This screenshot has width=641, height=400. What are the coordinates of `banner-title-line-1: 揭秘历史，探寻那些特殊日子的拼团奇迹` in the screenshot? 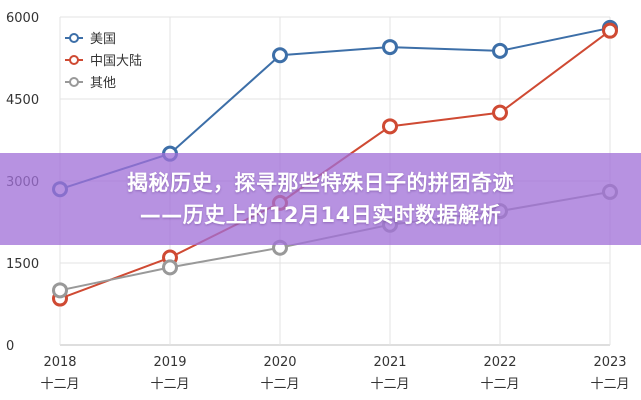 It's located at (320, 183).